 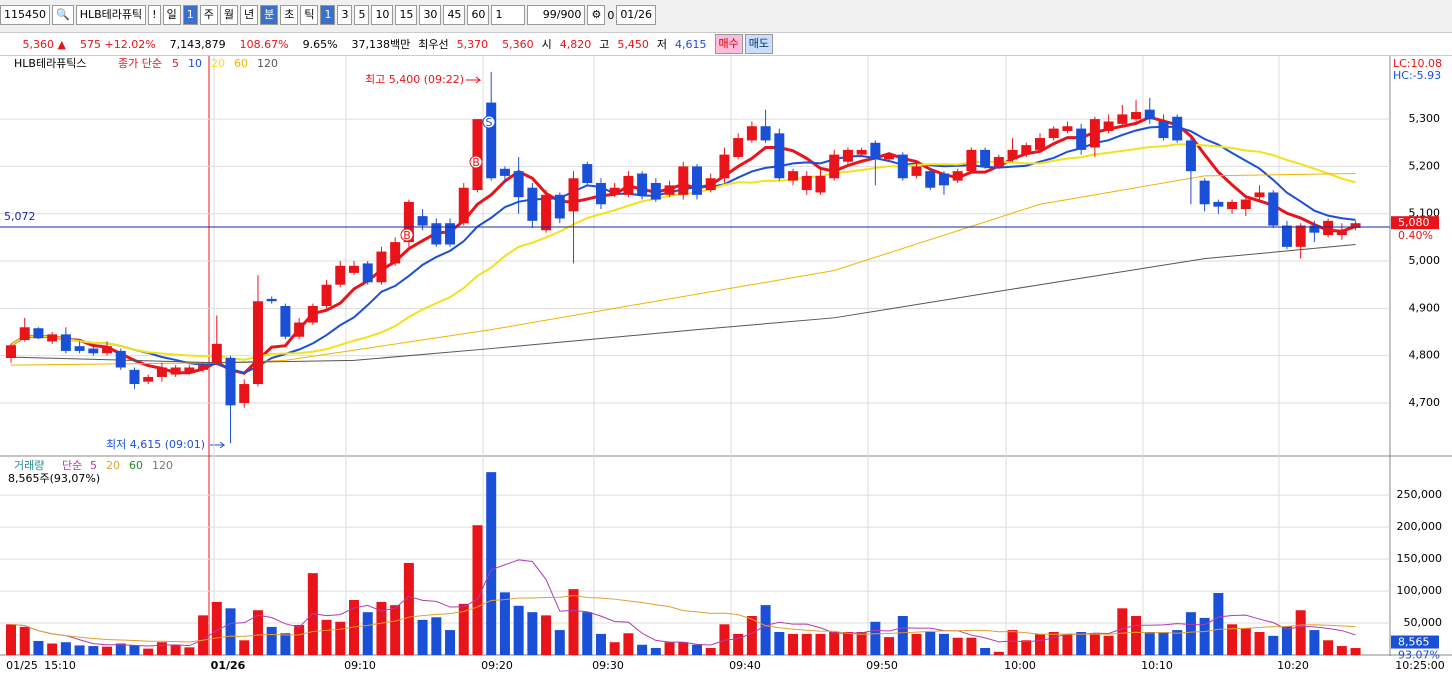 I want to click on x-tick-label: 10:25:00, so click(x=1419, y=665).